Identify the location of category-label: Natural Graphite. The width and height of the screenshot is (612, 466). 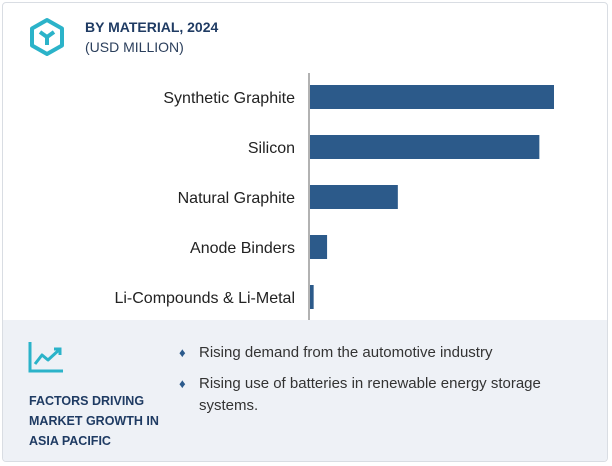
(236, 198).